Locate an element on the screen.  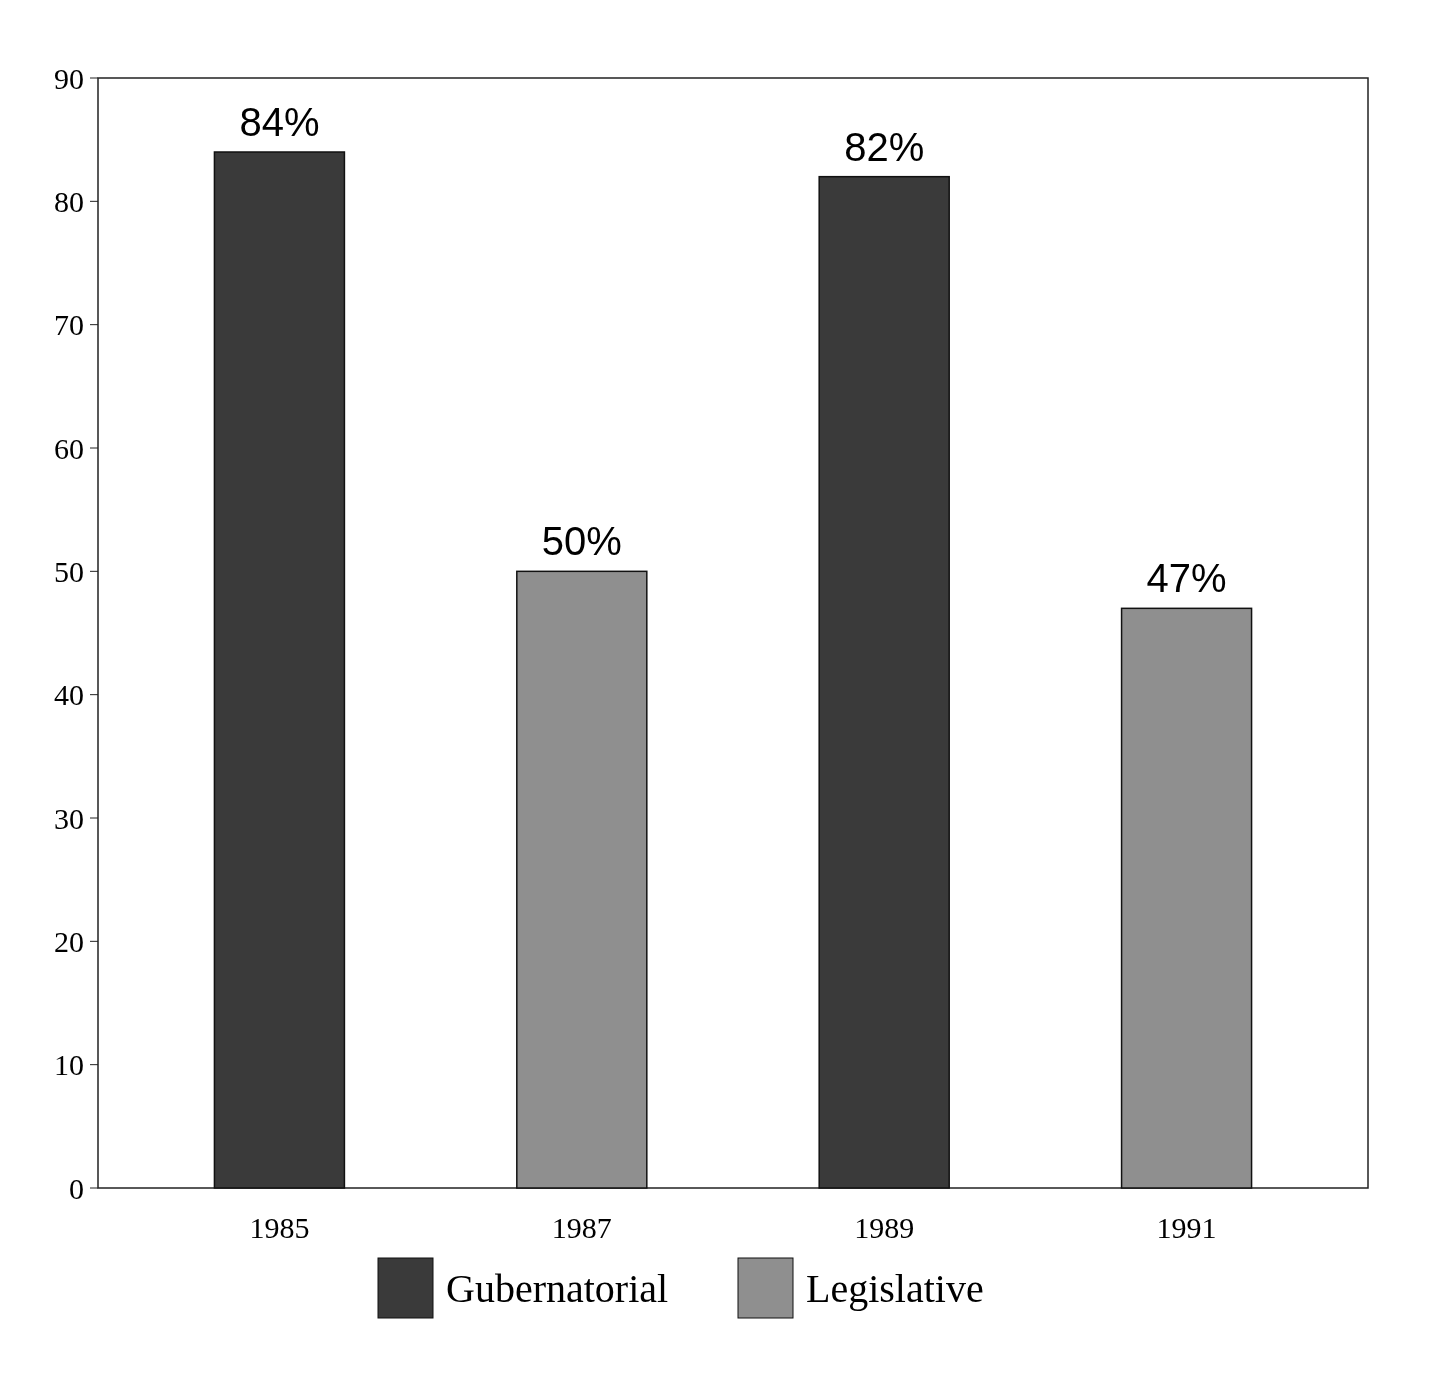
x-tick-label: 1985 is located at coordinates (279, 1227).